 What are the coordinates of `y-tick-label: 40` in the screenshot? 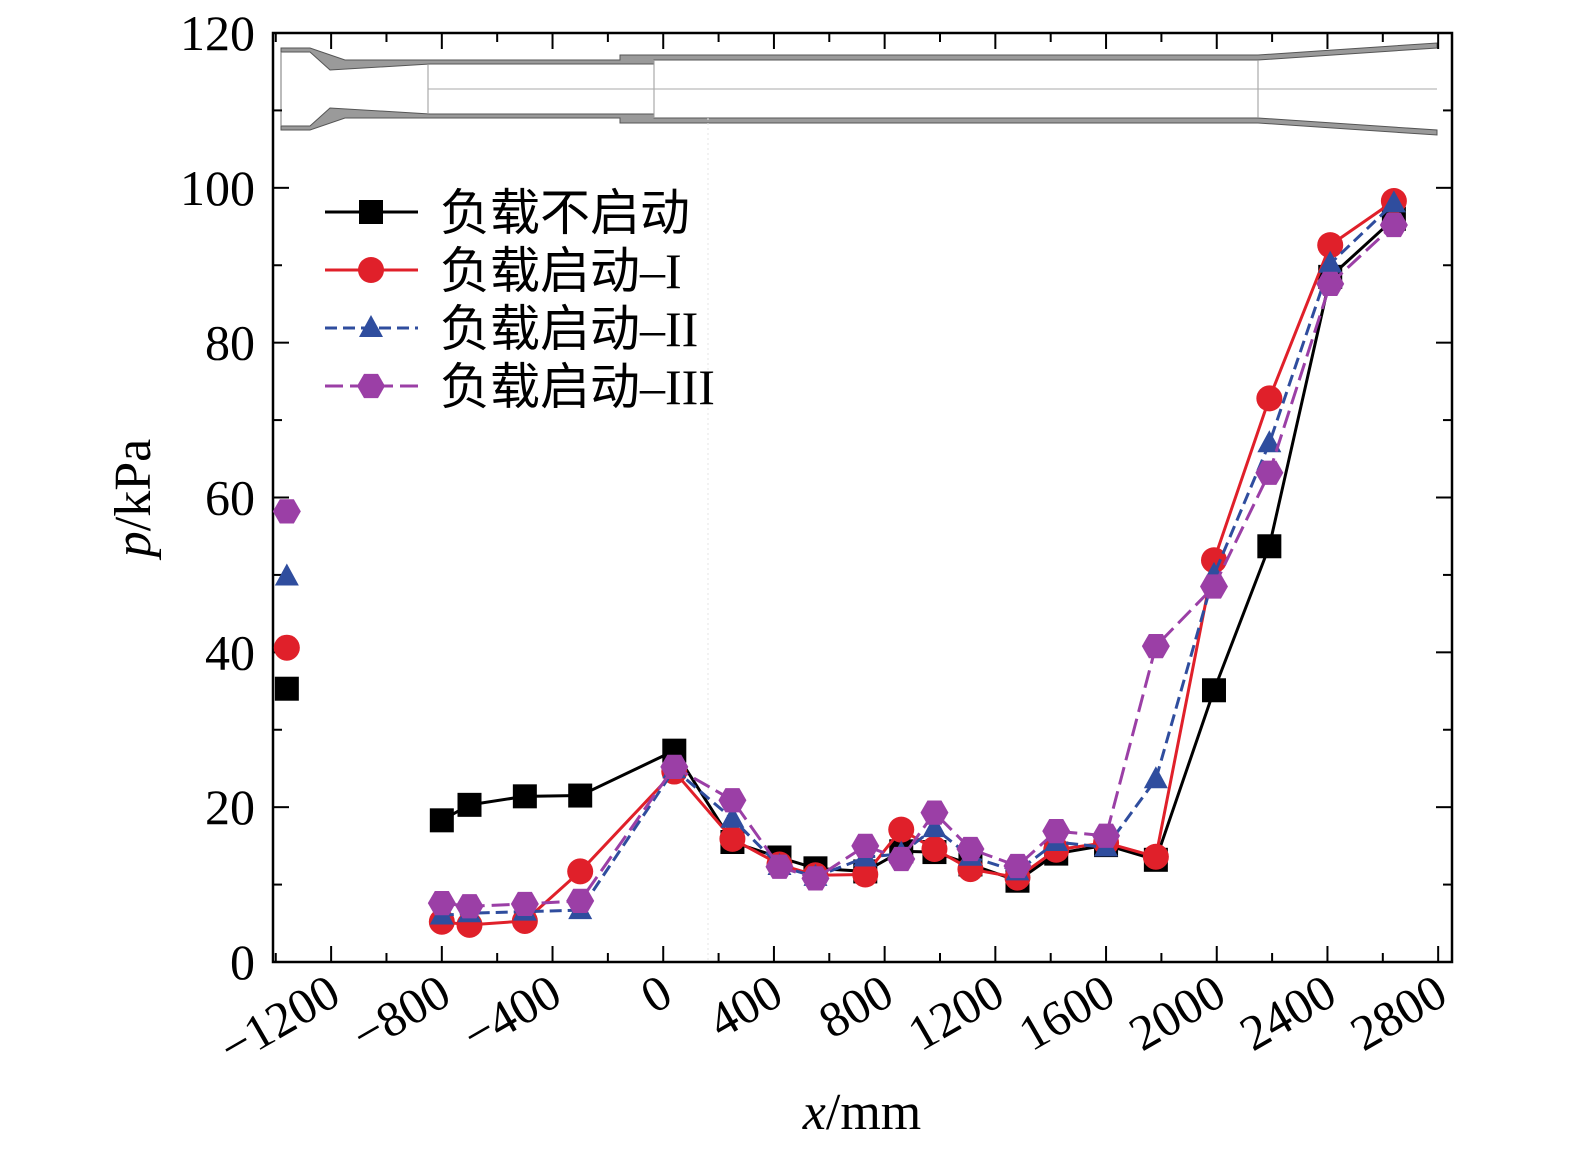 It's located at (230, 652).